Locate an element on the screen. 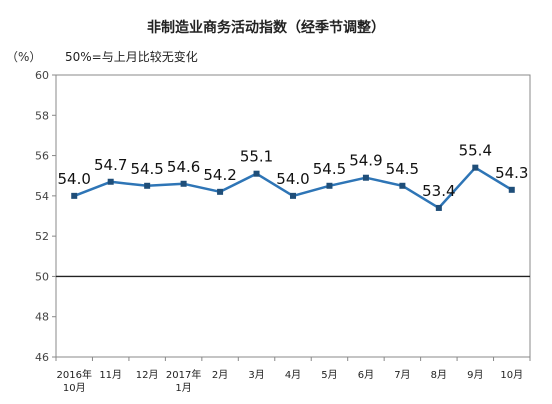 The width and height of the screenshot is (552, 404). y-tick-label: 58 is located at coordinates (42, 115).